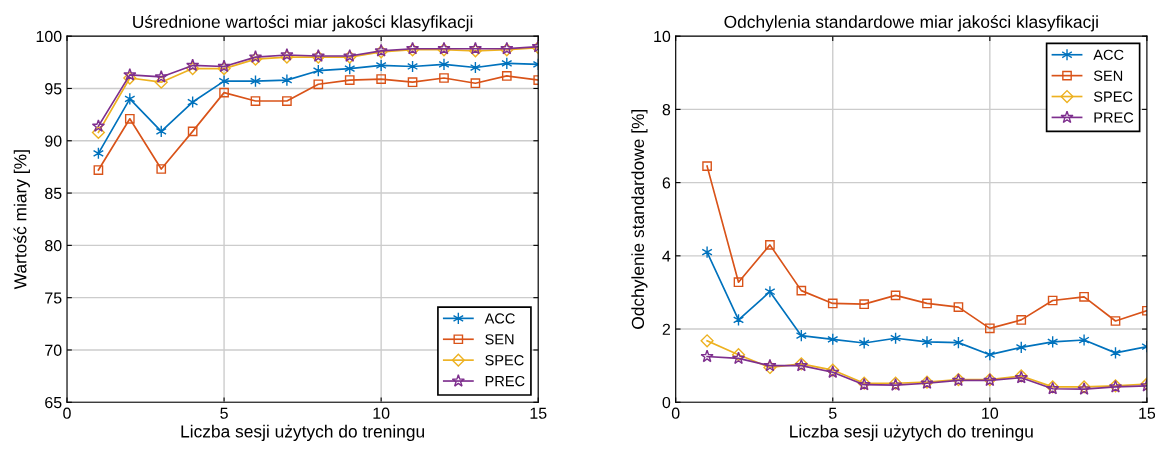  What do you see at coordinates (639, 219) in the screenshot?
I see `y-axis-title: Odchylenie standardowe [%]` at bounding box center [639, 219].